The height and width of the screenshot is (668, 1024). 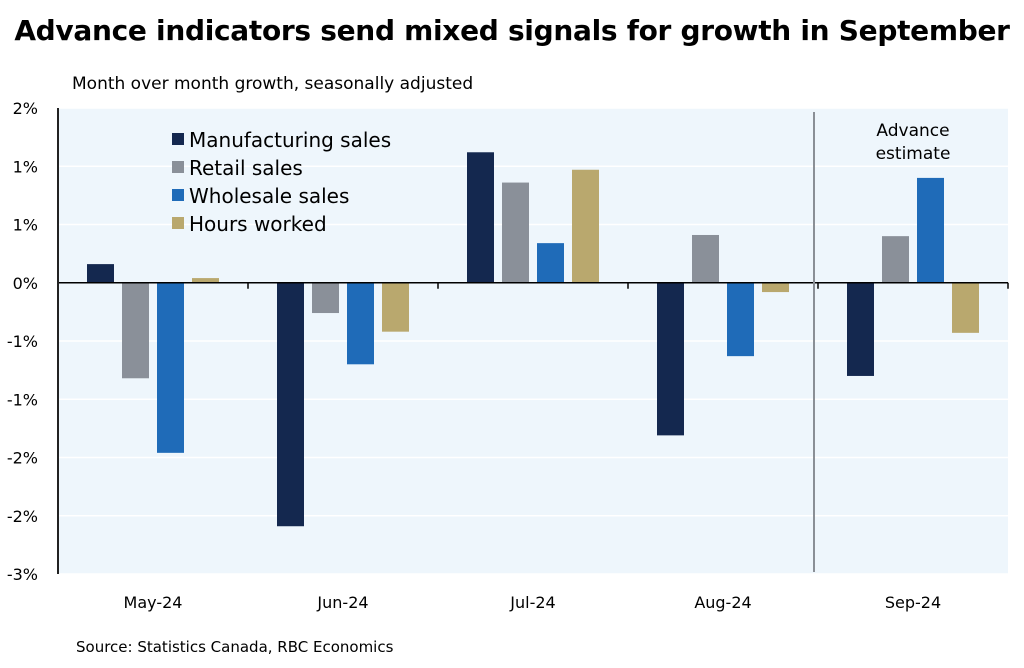 I want to click on y-tick-label: 0%, so click(x=25, y=283).